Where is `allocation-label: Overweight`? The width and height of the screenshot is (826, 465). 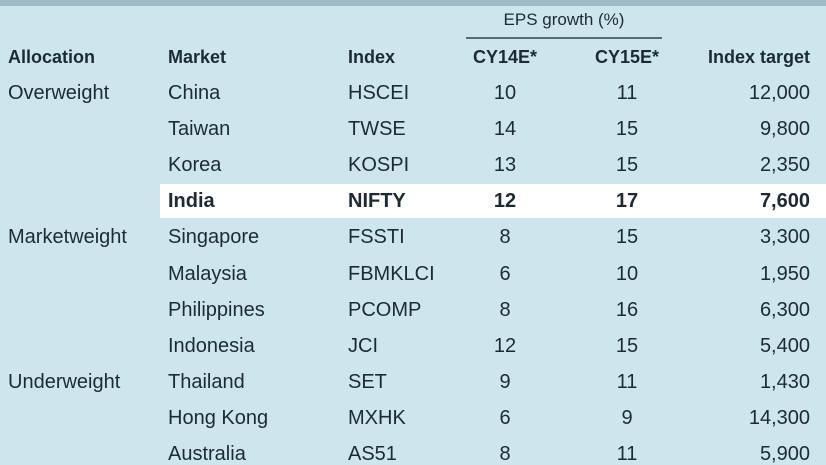 allocation-label: Overweight is located at coordinates (59, 93).